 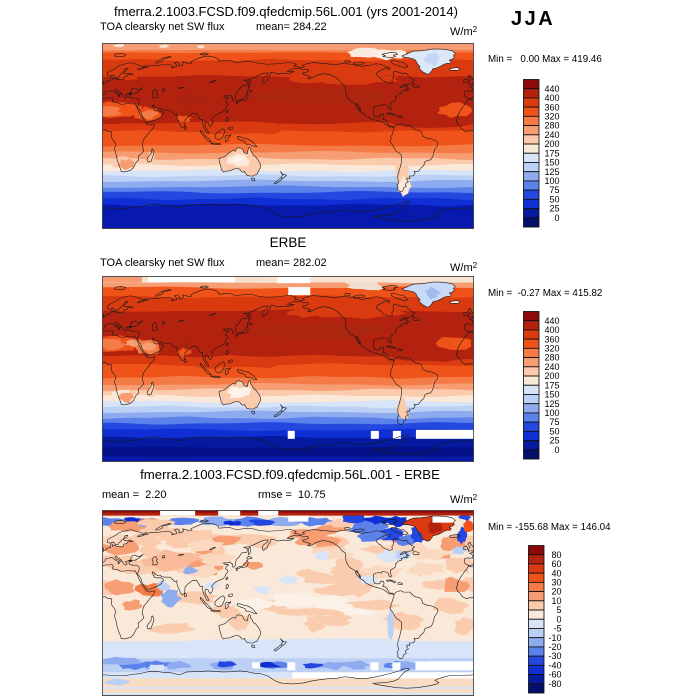 What do you see at coordinates (554, 647) in the screenshot?
I see `svg-text: -20` at bounding box center [554, 647].